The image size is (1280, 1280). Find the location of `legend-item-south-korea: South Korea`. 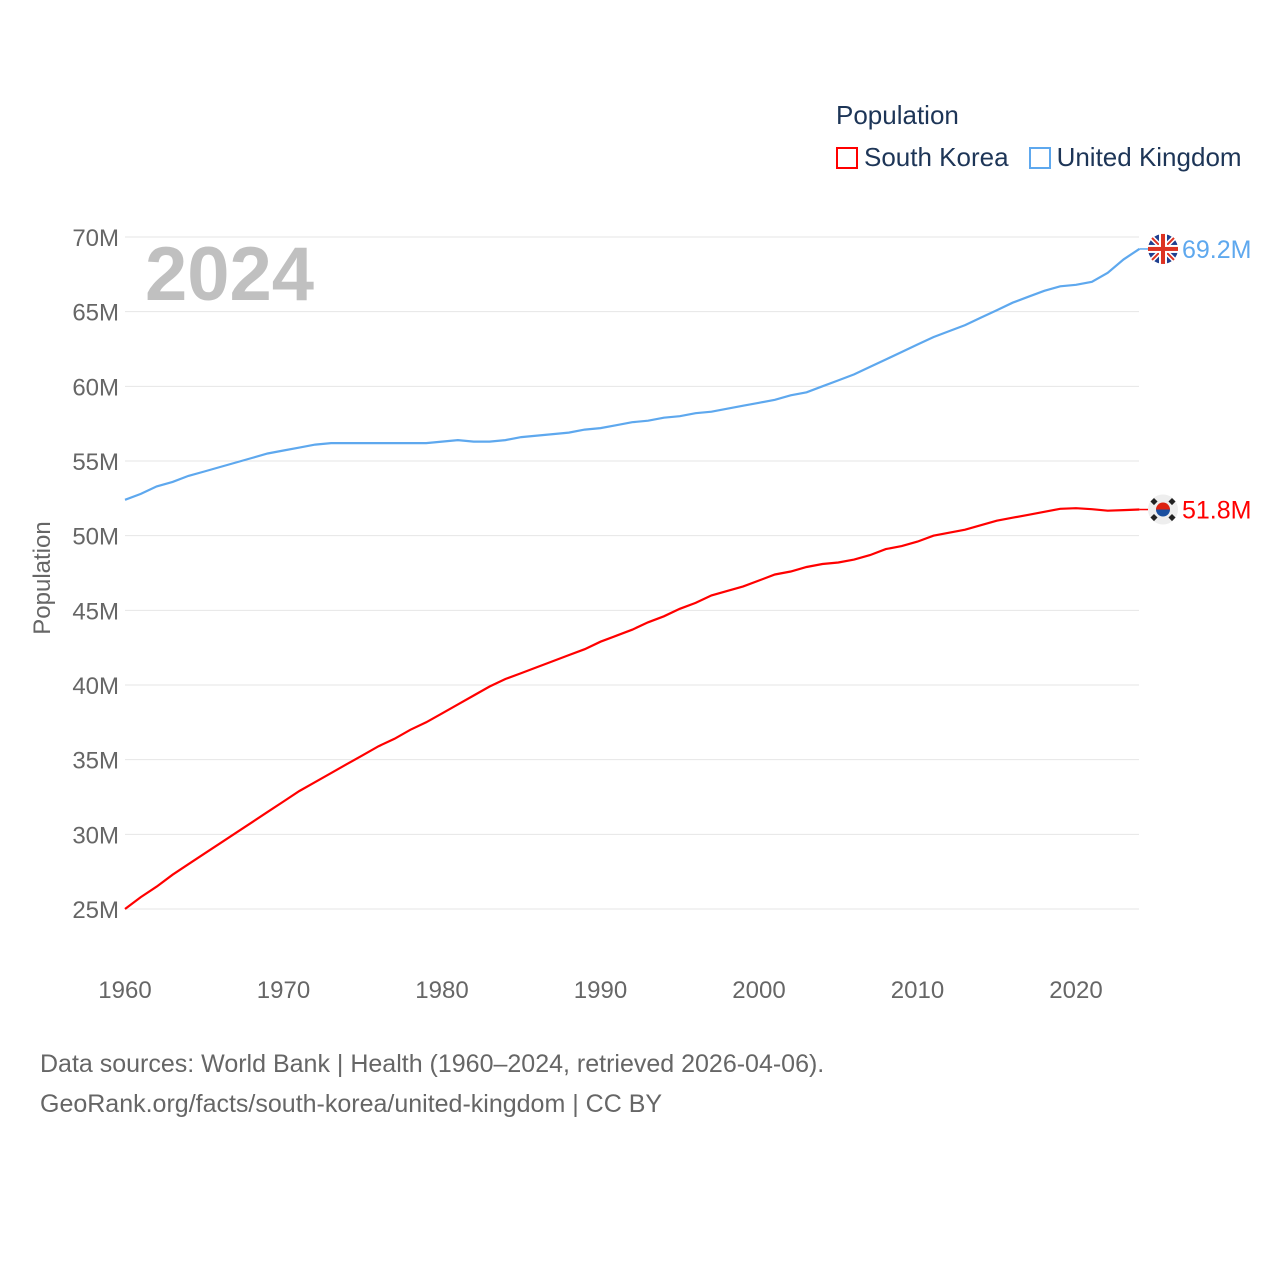

legend-item-south-korea: South Korea is located at coordinates (922, 157).